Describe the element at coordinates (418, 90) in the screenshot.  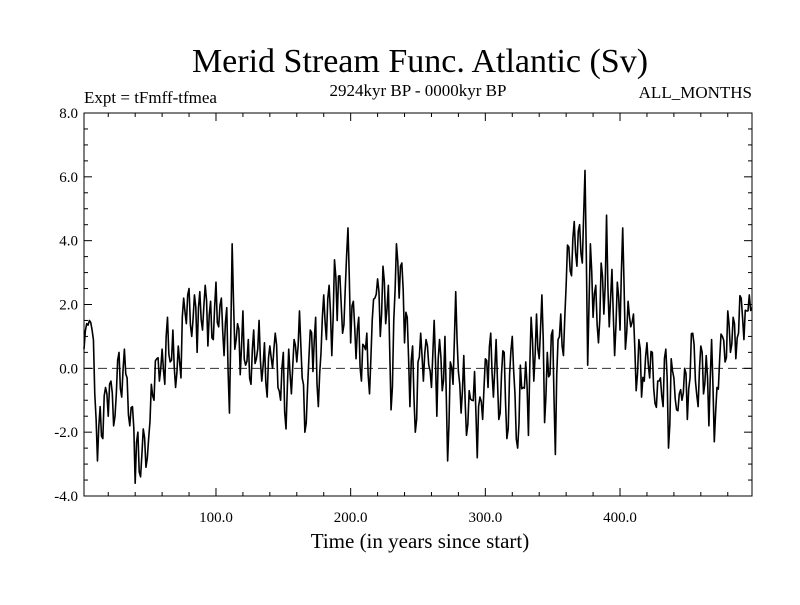
I see `time-range-label: 2924kyr BP - 0000kyr BP` at that location.